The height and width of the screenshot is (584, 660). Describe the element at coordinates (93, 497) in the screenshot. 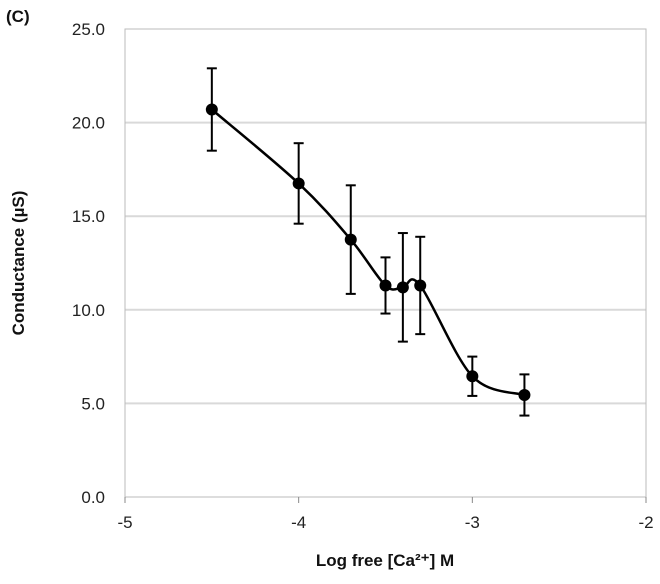

I see `y-tick-label: 0.0` at that location.